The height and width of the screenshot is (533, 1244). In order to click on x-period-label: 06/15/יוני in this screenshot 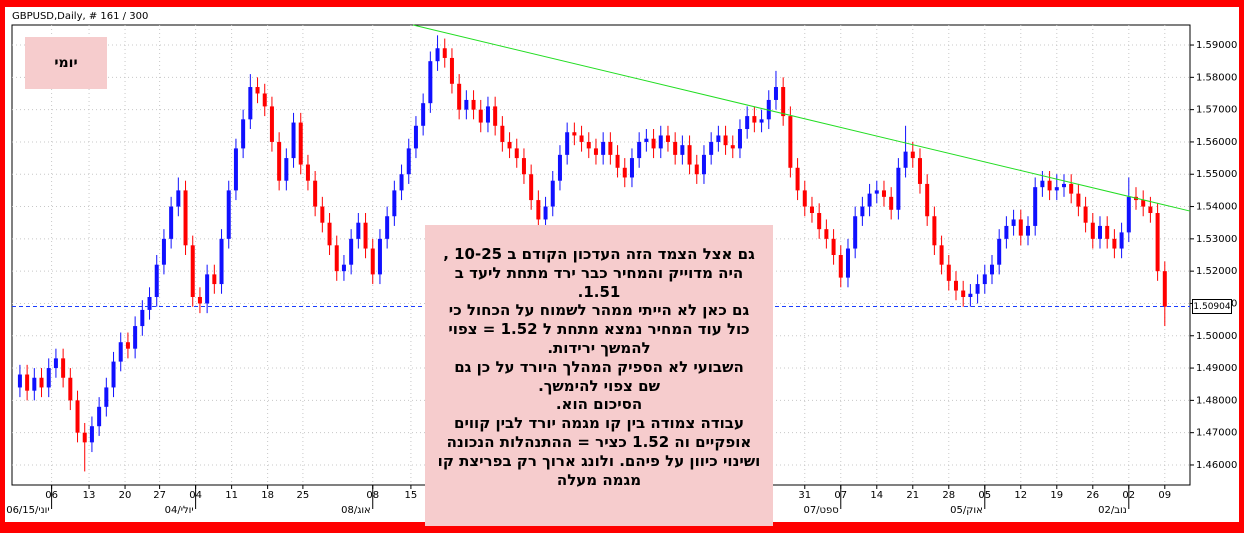, I will do `click(27, 510)`.